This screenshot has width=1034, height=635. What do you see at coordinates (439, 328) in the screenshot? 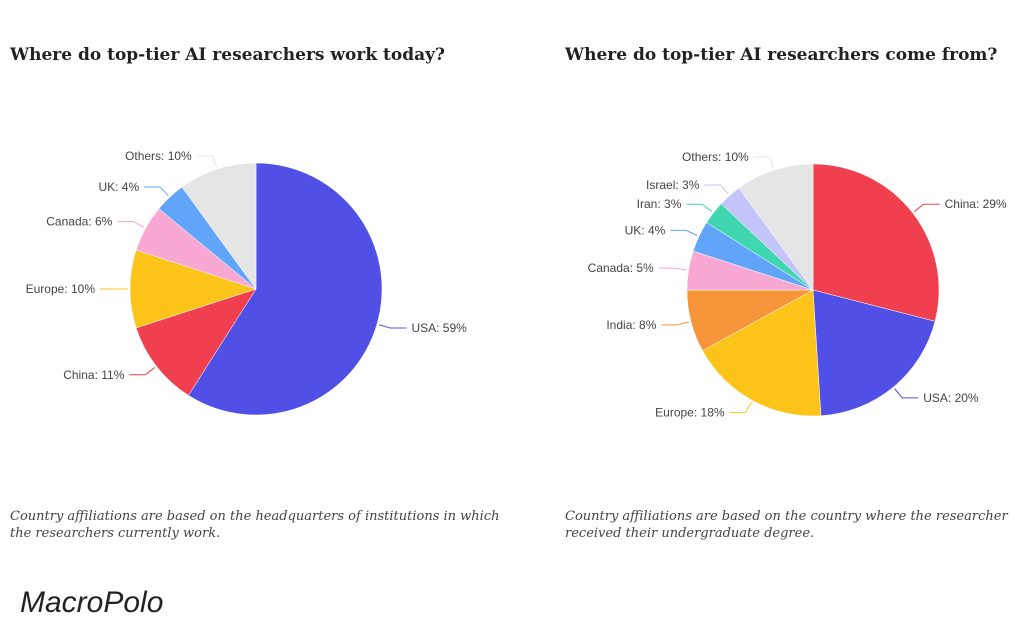
I see `slice-label-usa: USA: 59%` at bounding box center [439, 328].